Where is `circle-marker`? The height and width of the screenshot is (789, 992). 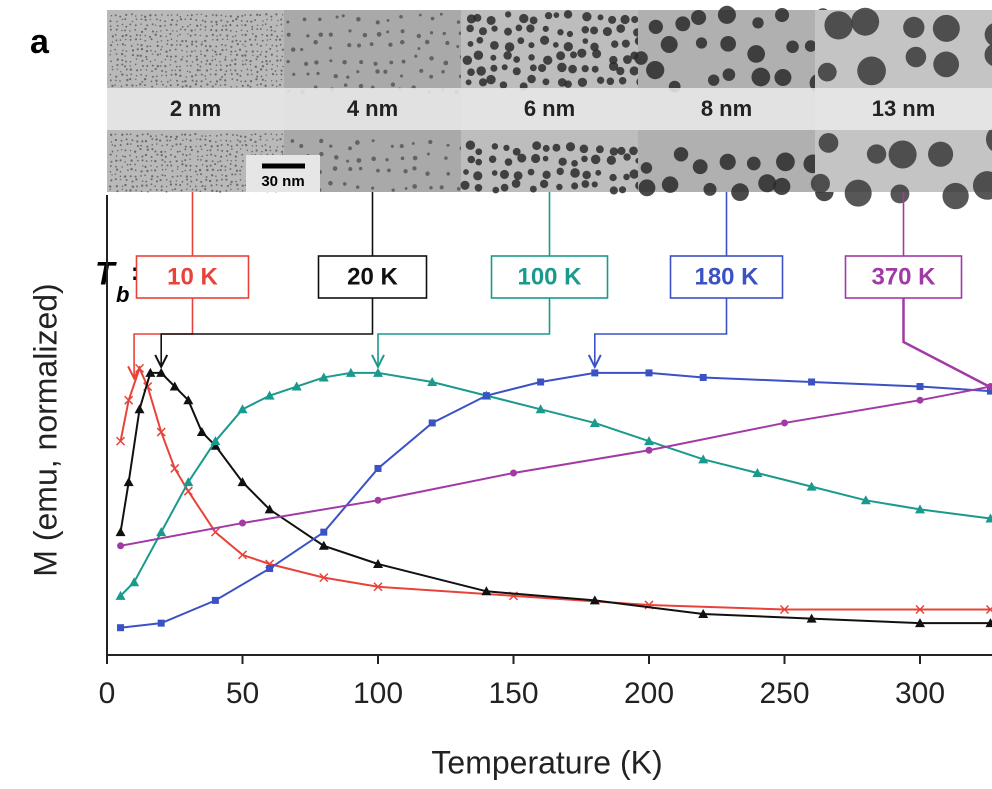 circle-marker is located at coordinates (649, 450).